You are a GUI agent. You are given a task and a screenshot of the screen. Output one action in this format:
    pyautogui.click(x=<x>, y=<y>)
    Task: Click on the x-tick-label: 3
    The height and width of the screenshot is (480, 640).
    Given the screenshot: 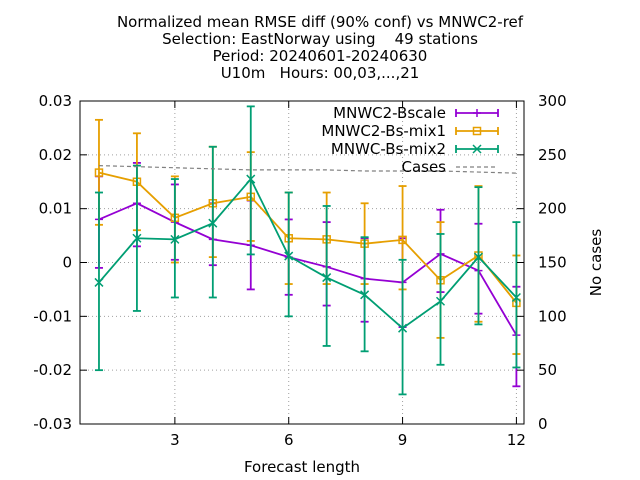 What is the action you would take?
    pyautogui.click(x=175, y=440)
    